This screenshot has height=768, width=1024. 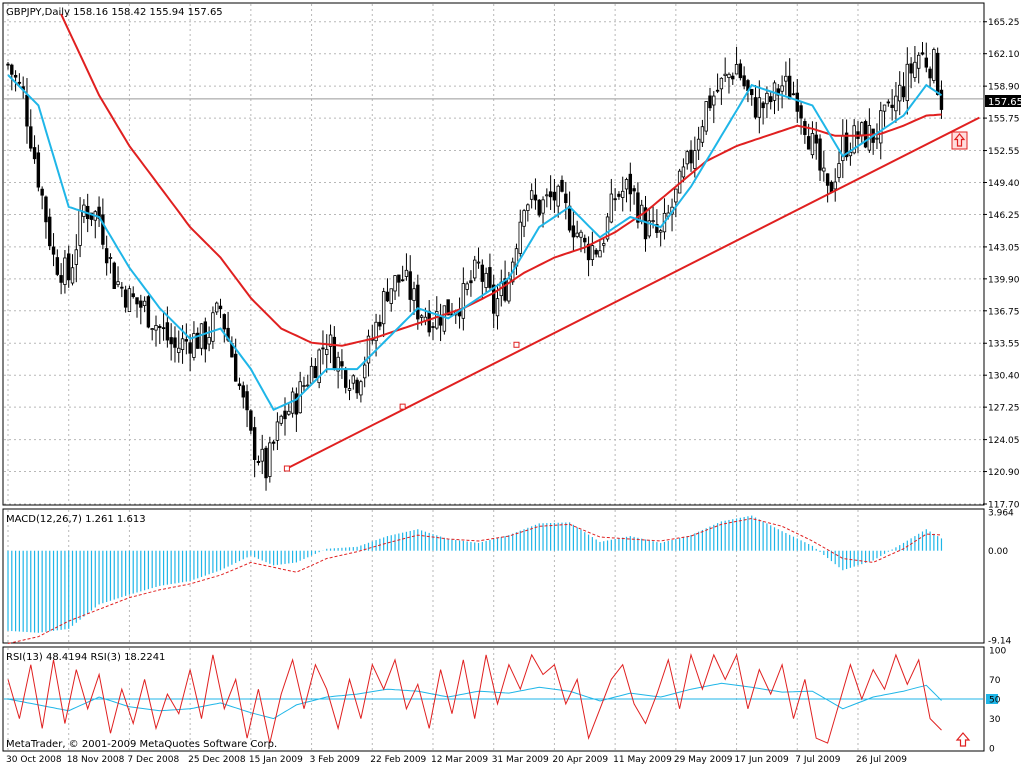 I want to click on date-tick-label: 3 Feb 2009, so click(x=335, y=760).